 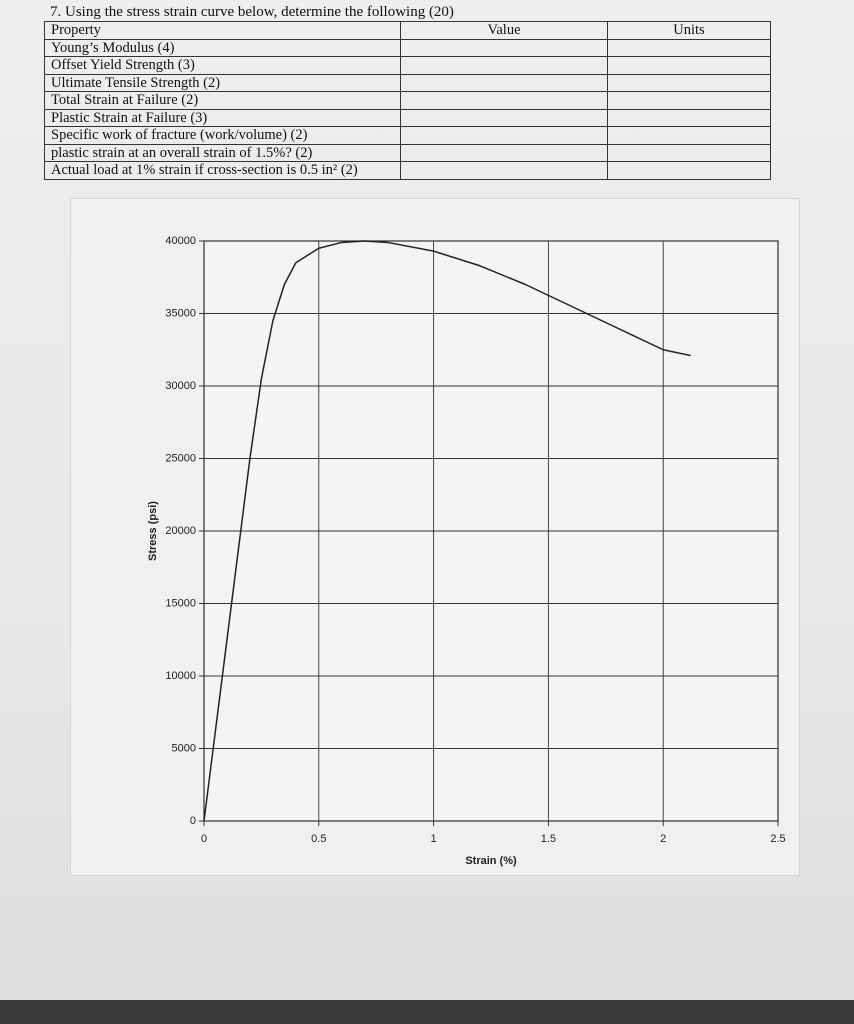 What do you see at coordinates (318, 839) in the screenshot?
I see `x-tick-label: 0.5` at bounding box center [318, 839].